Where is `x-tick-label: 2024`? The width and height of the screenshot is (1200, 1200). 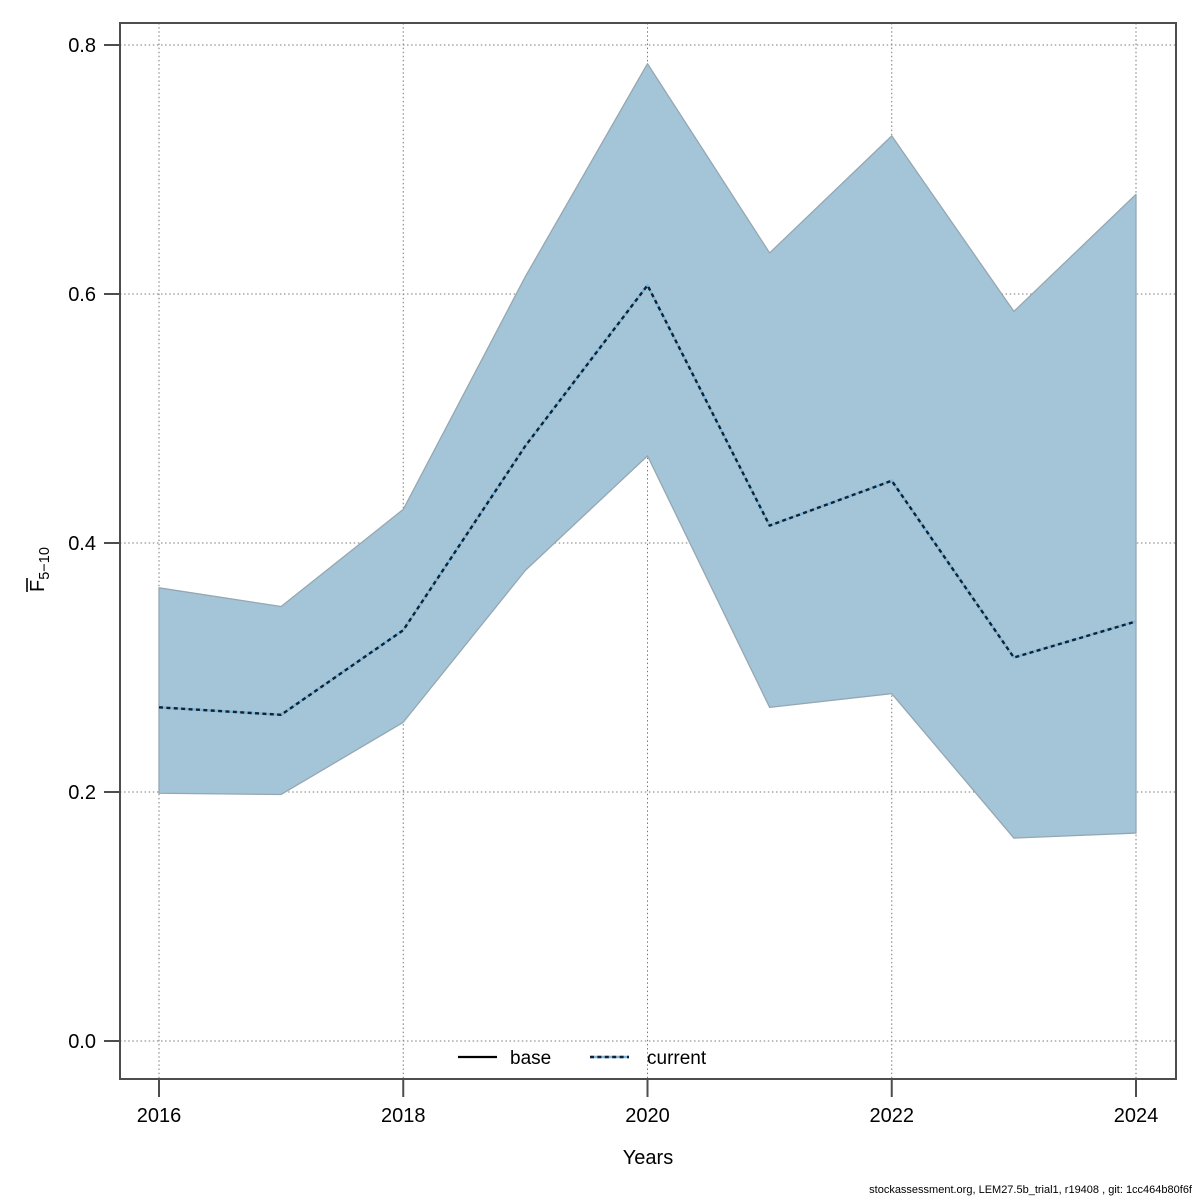
x-tick-label: 2024 is located at coordinates (1136, 1116).